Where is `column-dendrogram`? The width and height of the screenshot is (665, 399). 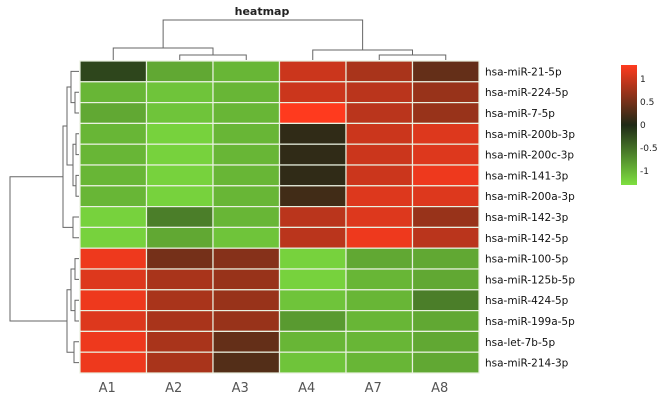 column-dendrogram is located at coordinates (279, 39).